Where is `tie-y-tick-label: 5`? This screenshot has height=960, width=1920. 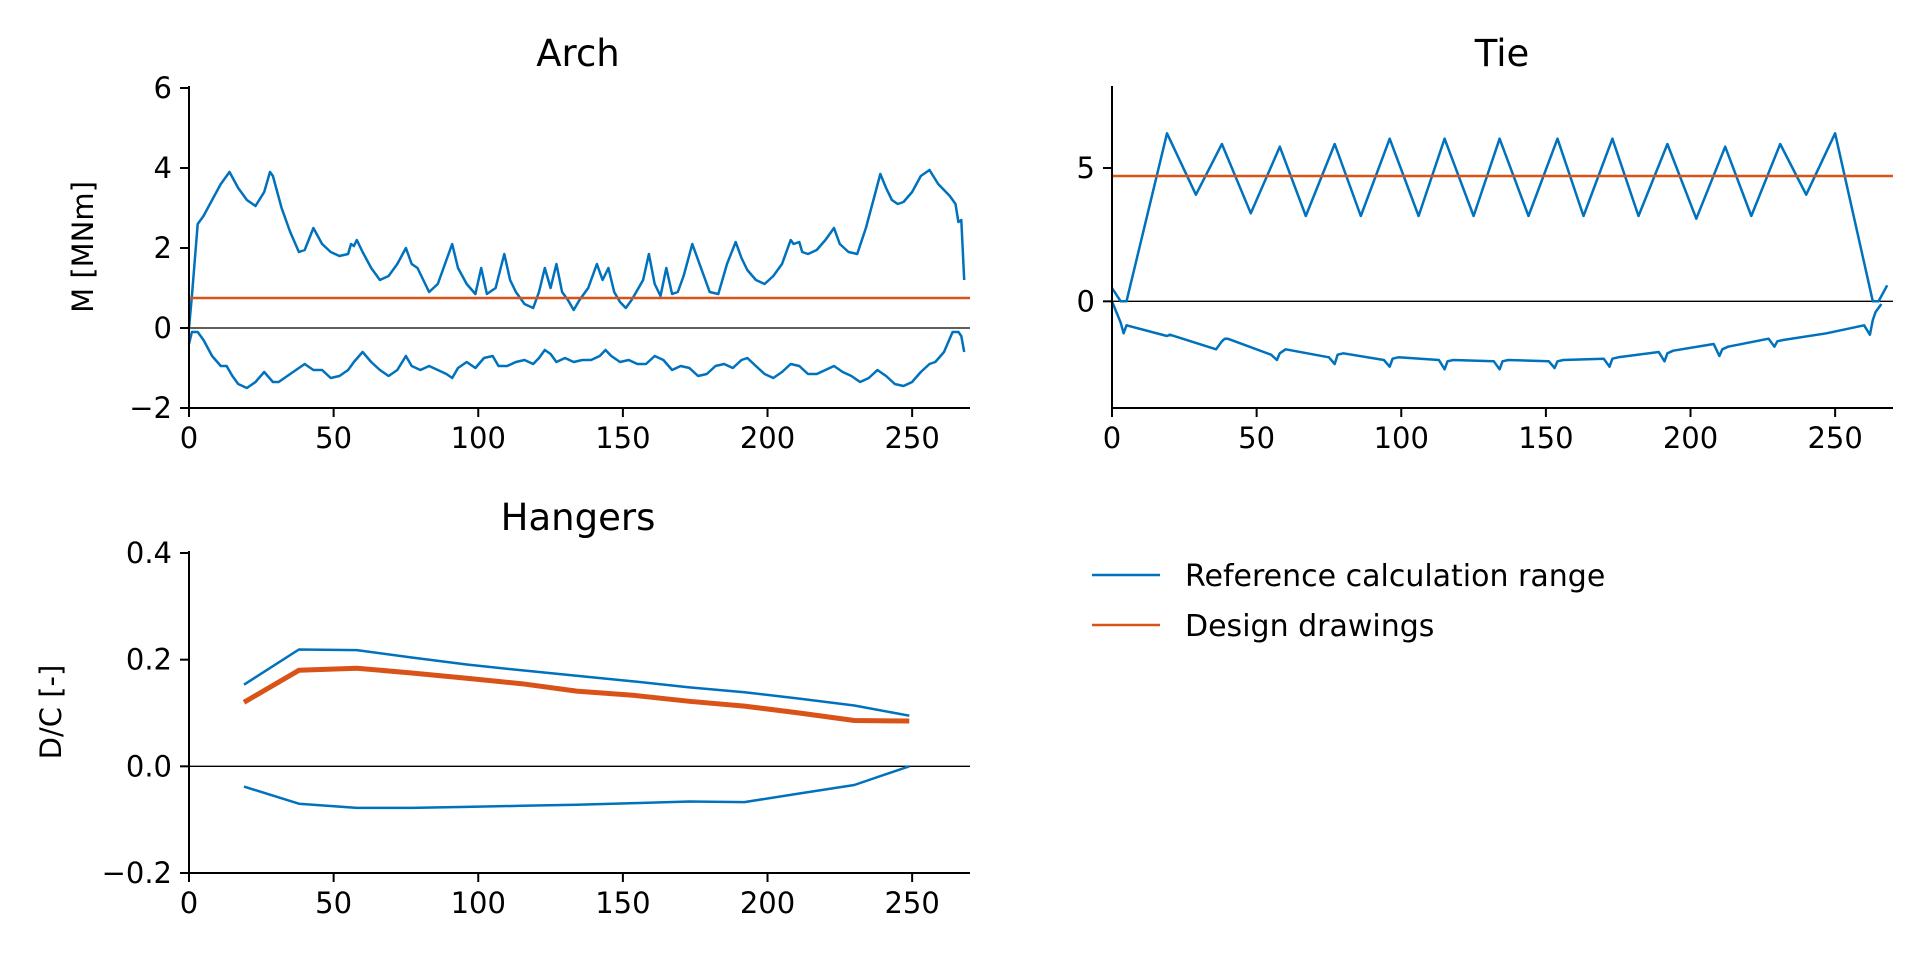 tie-y-tick-label: 5 is located at coordinates (1086, 168).